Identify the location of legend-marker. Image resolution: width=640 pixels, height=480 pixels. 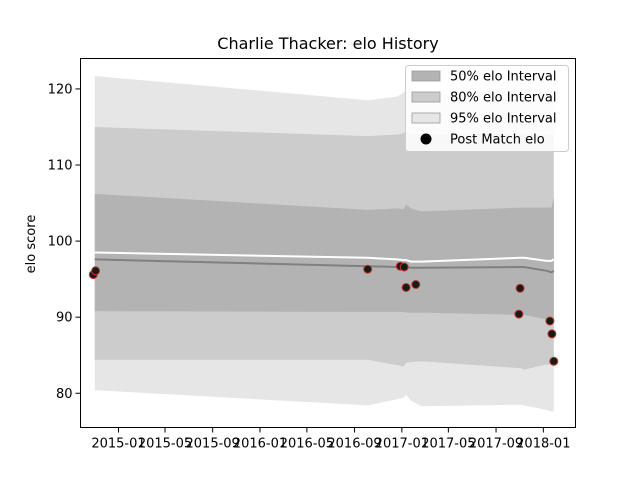
(426, 139).